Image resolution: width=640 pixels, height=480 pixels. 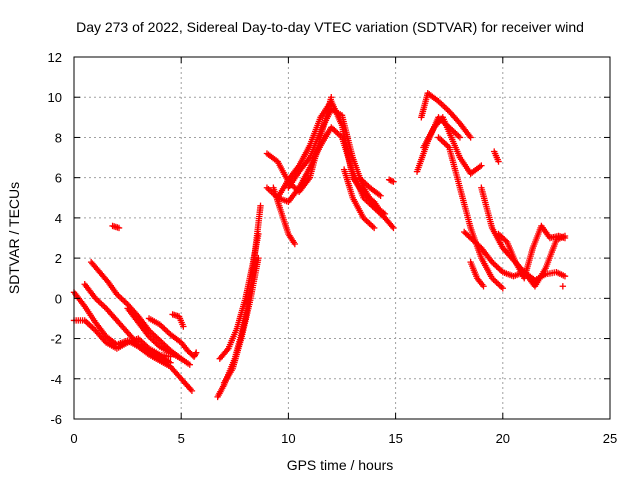 What do you see at coordinates (503, 438) in the screenshot?
I see `x-tick-label: 20` at bounding box center [503, 438].